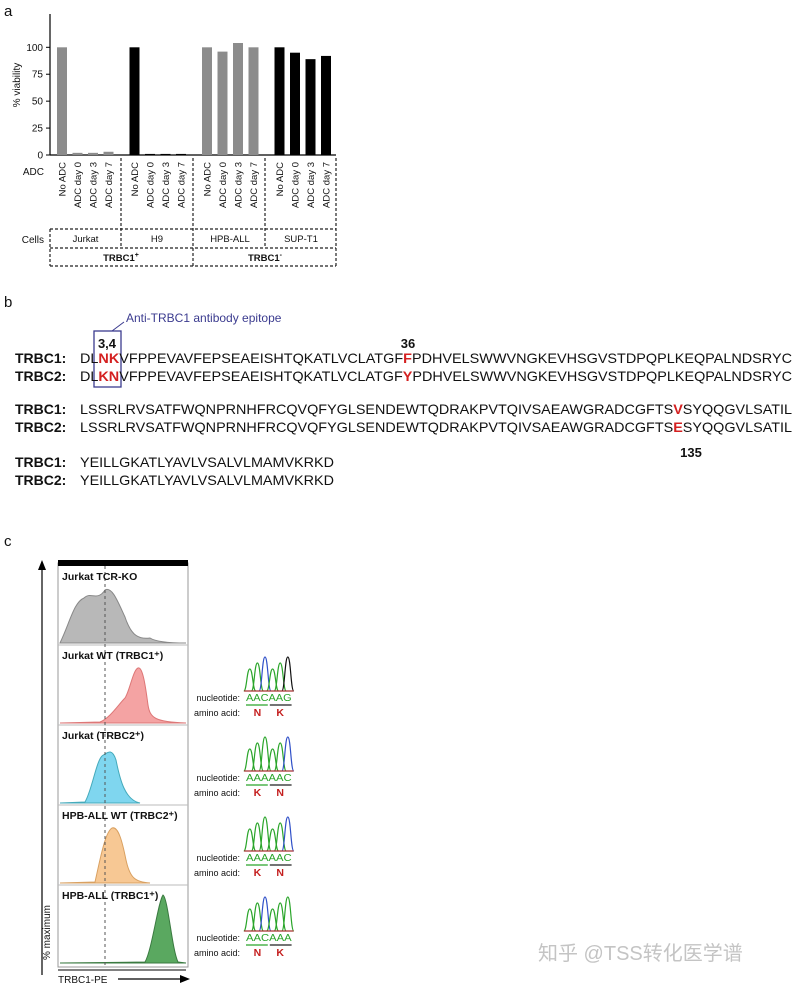 This screenshot has height=986, width=793. What do you see at coordinates (407, 358) in the screenshot?
I see `variant-residue: F` at bounding box center [407, 358].